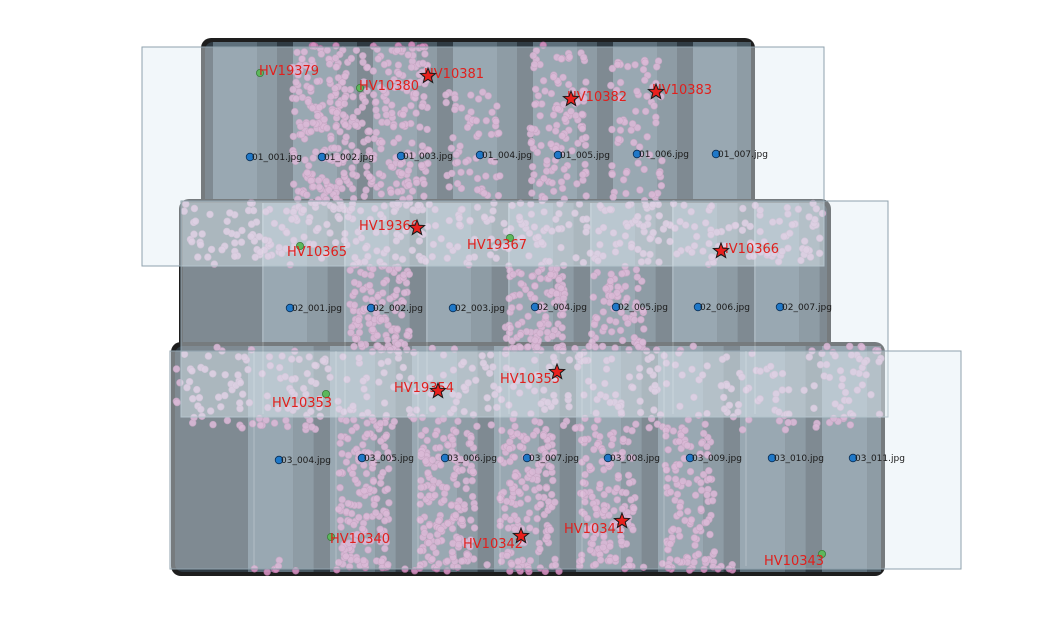  Describe the element at coordinates (428, 157) in the screenshot. I see `image-label: 01_003.jpg` at that location.